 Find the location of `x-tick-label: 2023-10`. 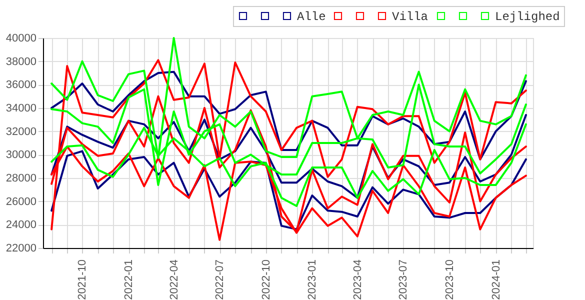

x-tick-label: 2023-10 is located at coordinates (450, 280).